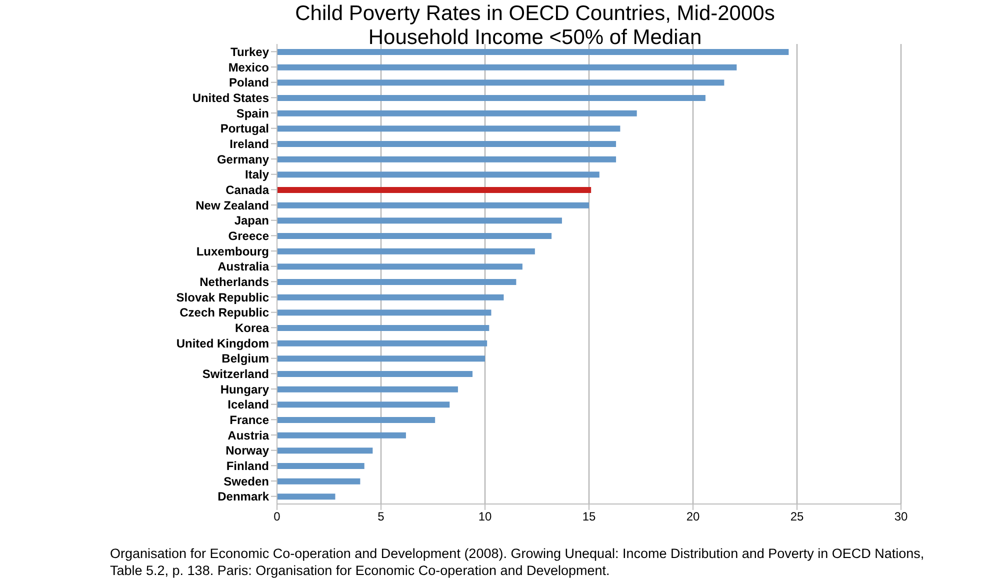 The height and width of the screenshot is (583, 991). Describe the element at coordinates (381, 517) in the screenshot. I see `x-tick-label: 5` at that location.